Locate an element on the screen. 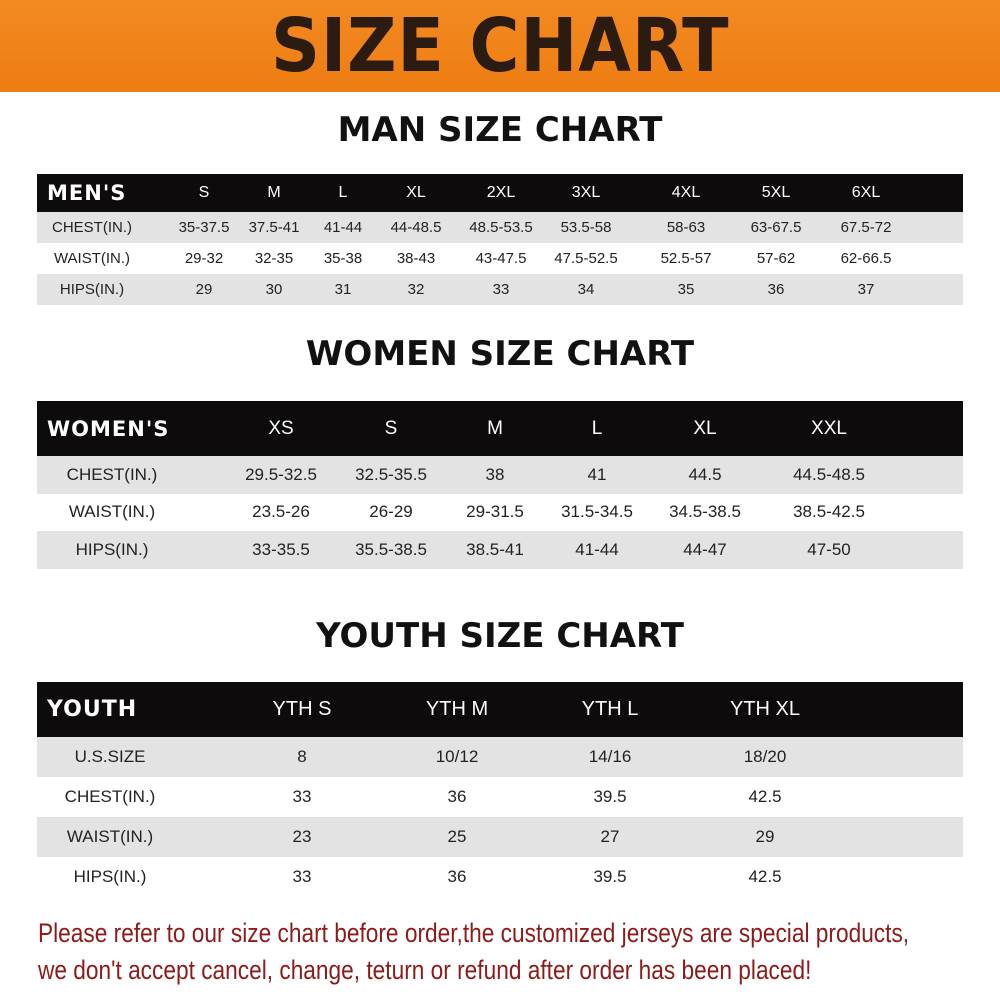  table-row: WAIST(IN.) 23 25 27 29 is located at coordinates (500, 837).